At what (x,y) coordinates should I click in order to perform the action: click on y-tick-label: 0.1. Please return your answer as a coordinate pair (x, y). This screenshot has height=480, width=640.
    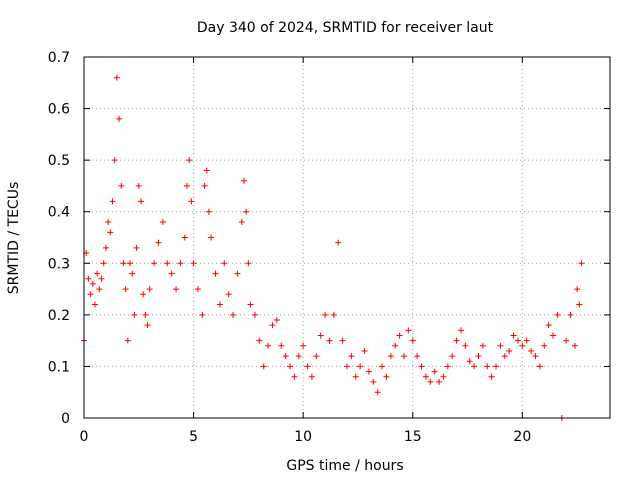
    Looking at the image, I should click on (59, 367).